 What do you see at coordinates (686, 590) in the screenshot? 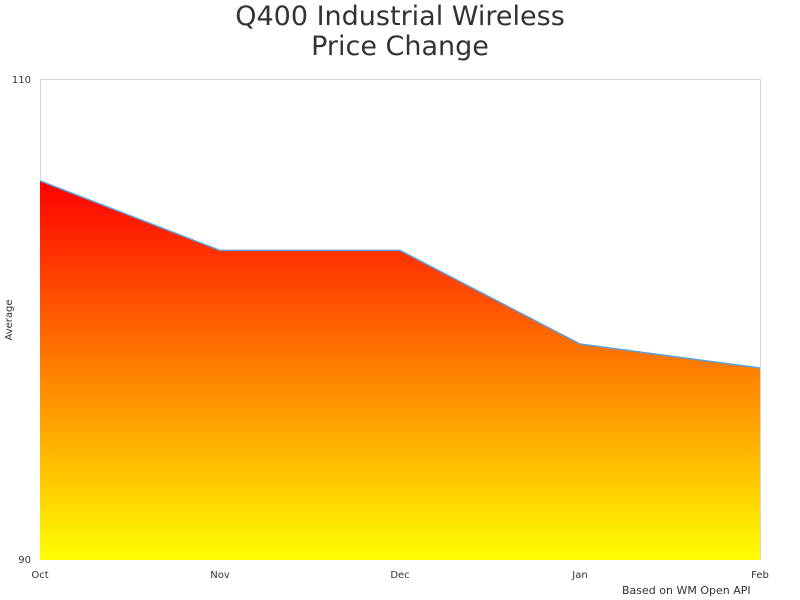
I see `credit-text: Based on WM Open API` at bounding box center [686, 590].